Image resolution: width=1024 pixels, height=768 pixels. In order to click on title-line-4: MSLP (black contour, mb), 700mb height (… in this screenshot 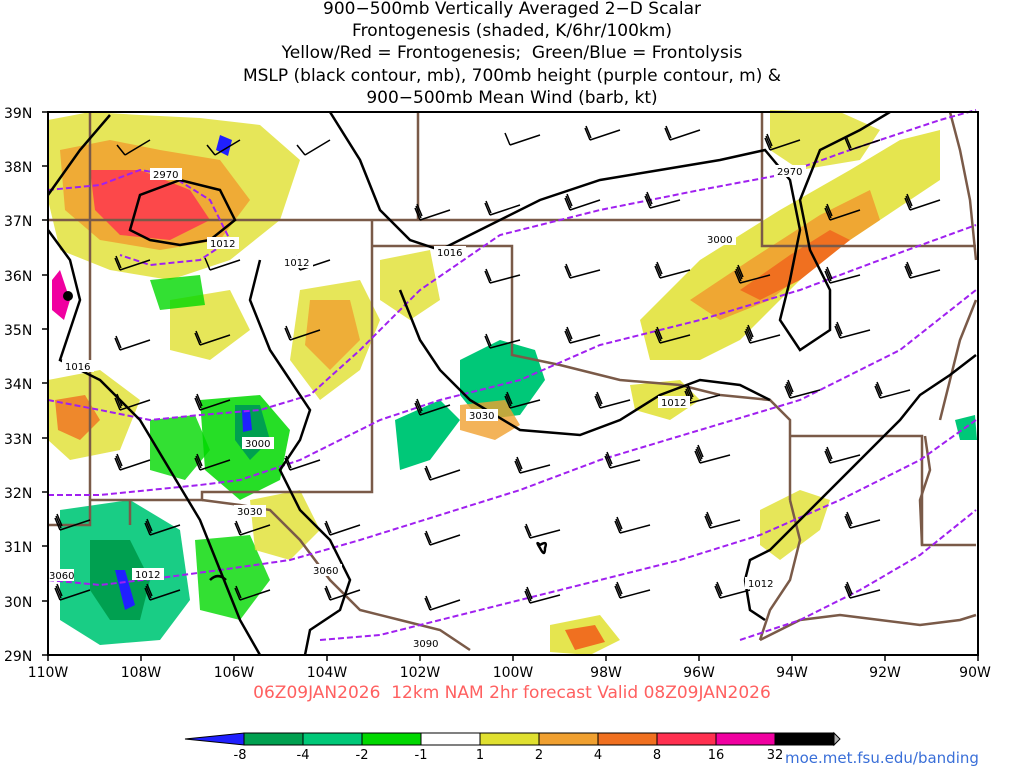, I will do `click(512, 76)`.